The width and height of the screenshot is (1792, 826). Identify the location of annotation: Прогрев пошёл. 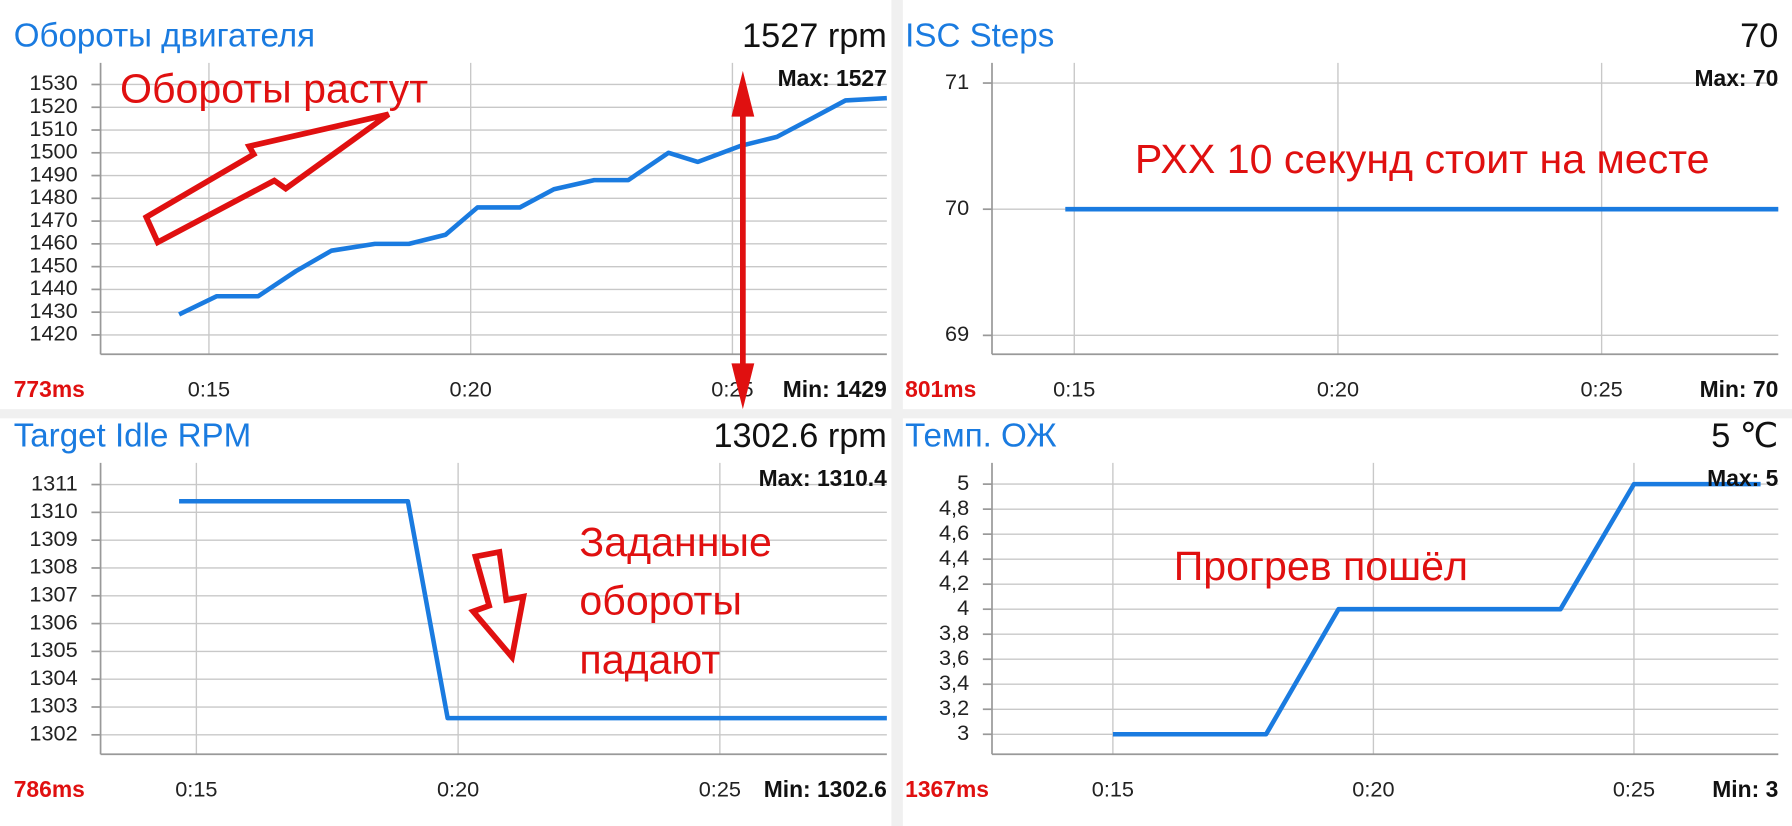
(1321, 566).